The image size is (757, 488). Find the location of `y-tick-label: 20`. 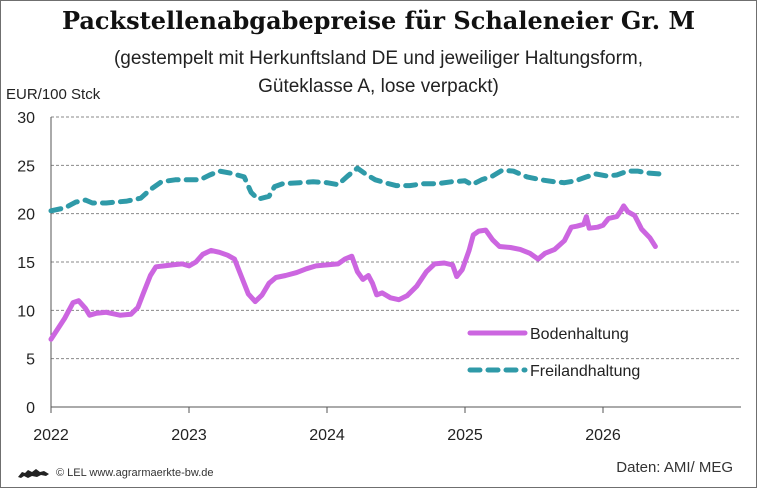

y-tick-label: 20 is located at coordinates (26, 215).